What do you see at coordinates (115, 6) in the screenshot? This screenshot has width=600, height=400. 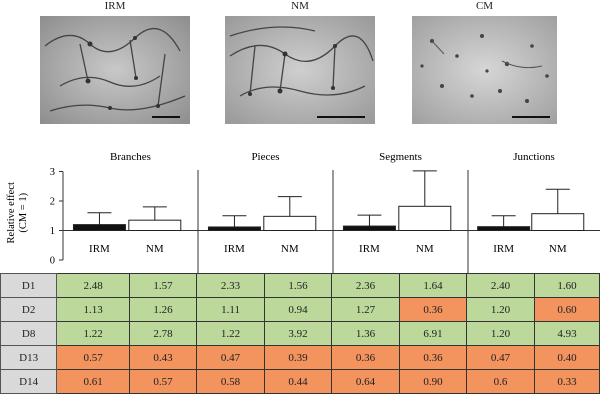 I see `image-label-irm: IRM` at bounding box center [115, 6].